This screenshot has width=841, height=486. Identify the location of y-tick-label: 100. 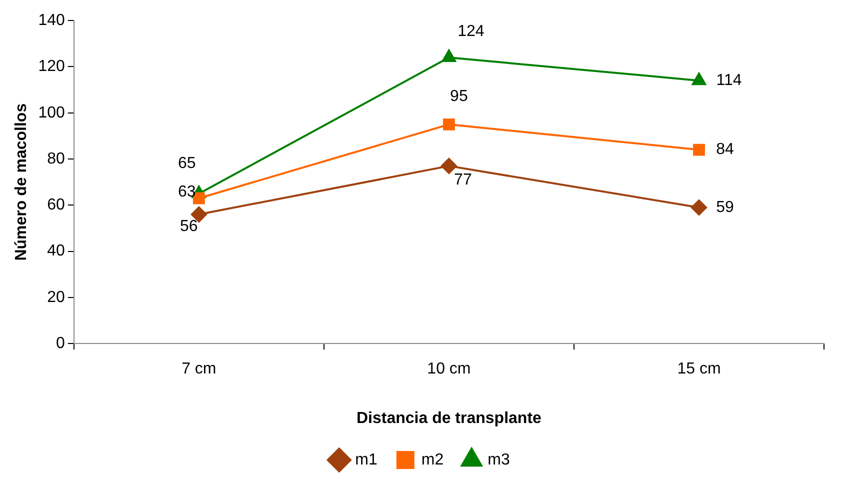
(51, 113).